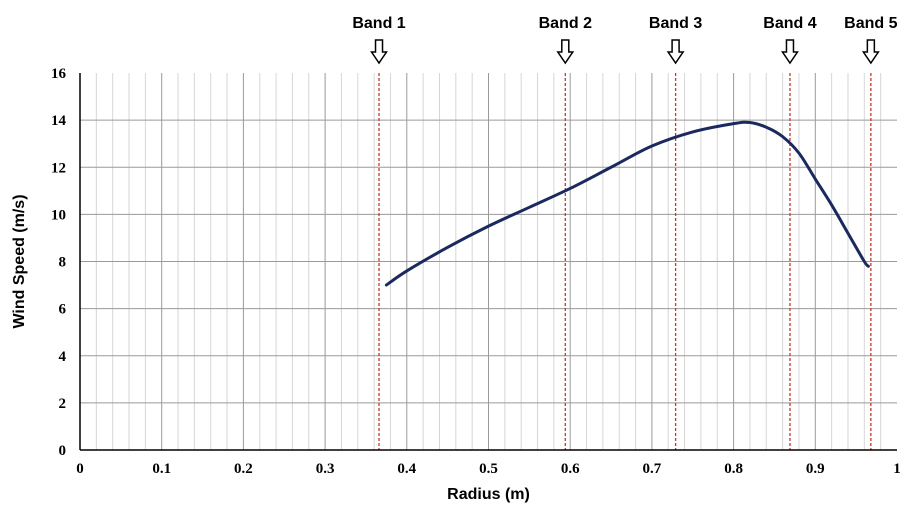 Image resolution: width=917 pixels, height=507 pixels. I want to click on x-tick-label: 0.3, so click(325, 469).